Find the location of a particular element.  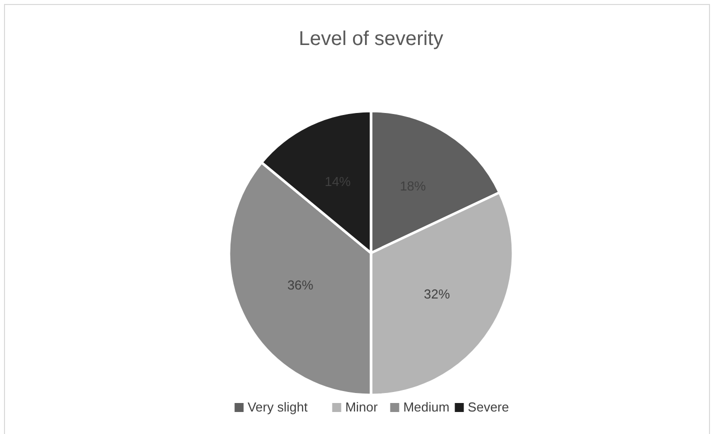

legend-label: Very slight is located at coordinates (278, 406).